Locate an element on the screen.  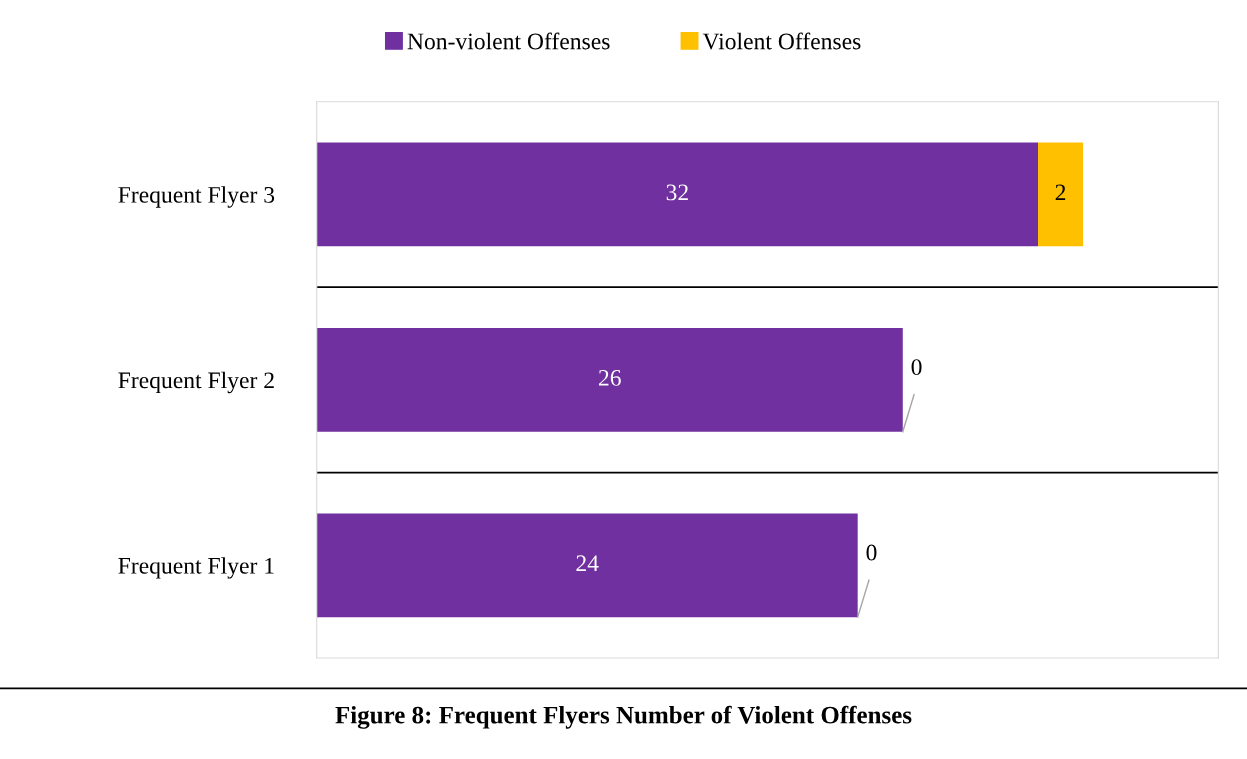
data-label: 32 is located at coordinates (677, 192).